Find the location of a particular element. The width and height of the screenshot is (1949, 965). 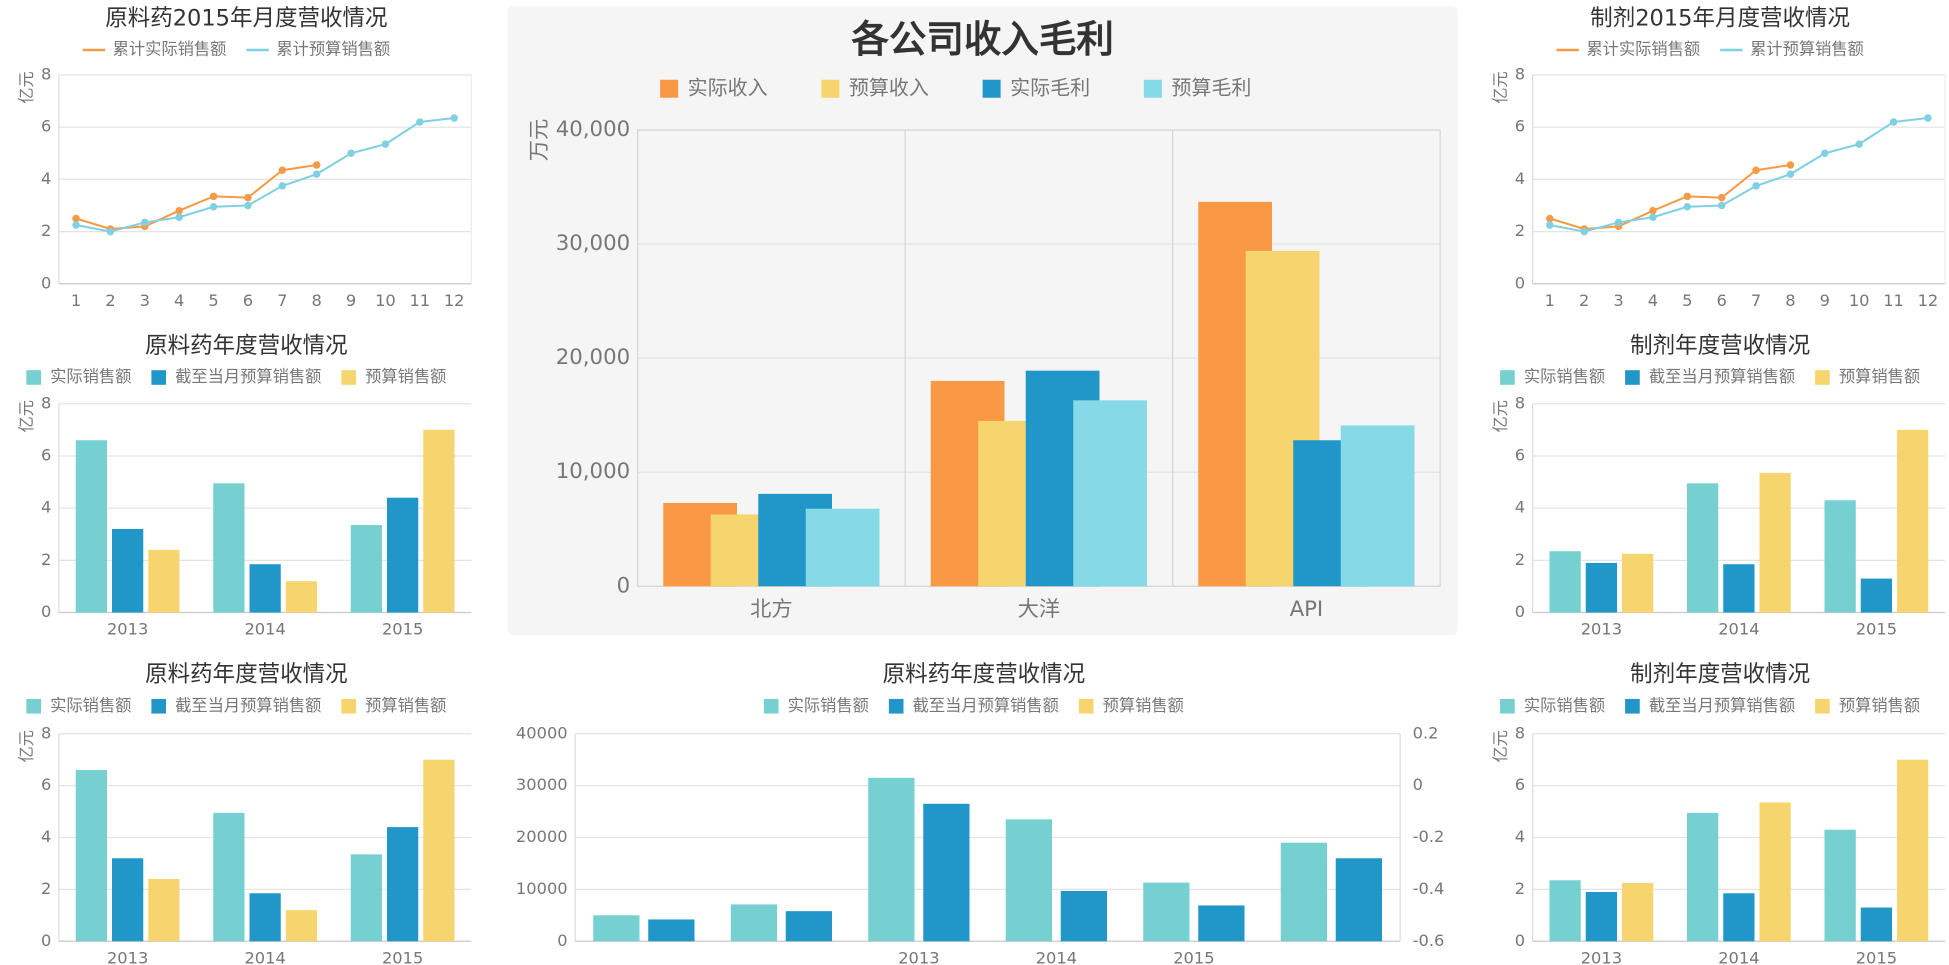

chart-title: 制剂2015年月度营收情况 is located at coordinates (1720, 18).